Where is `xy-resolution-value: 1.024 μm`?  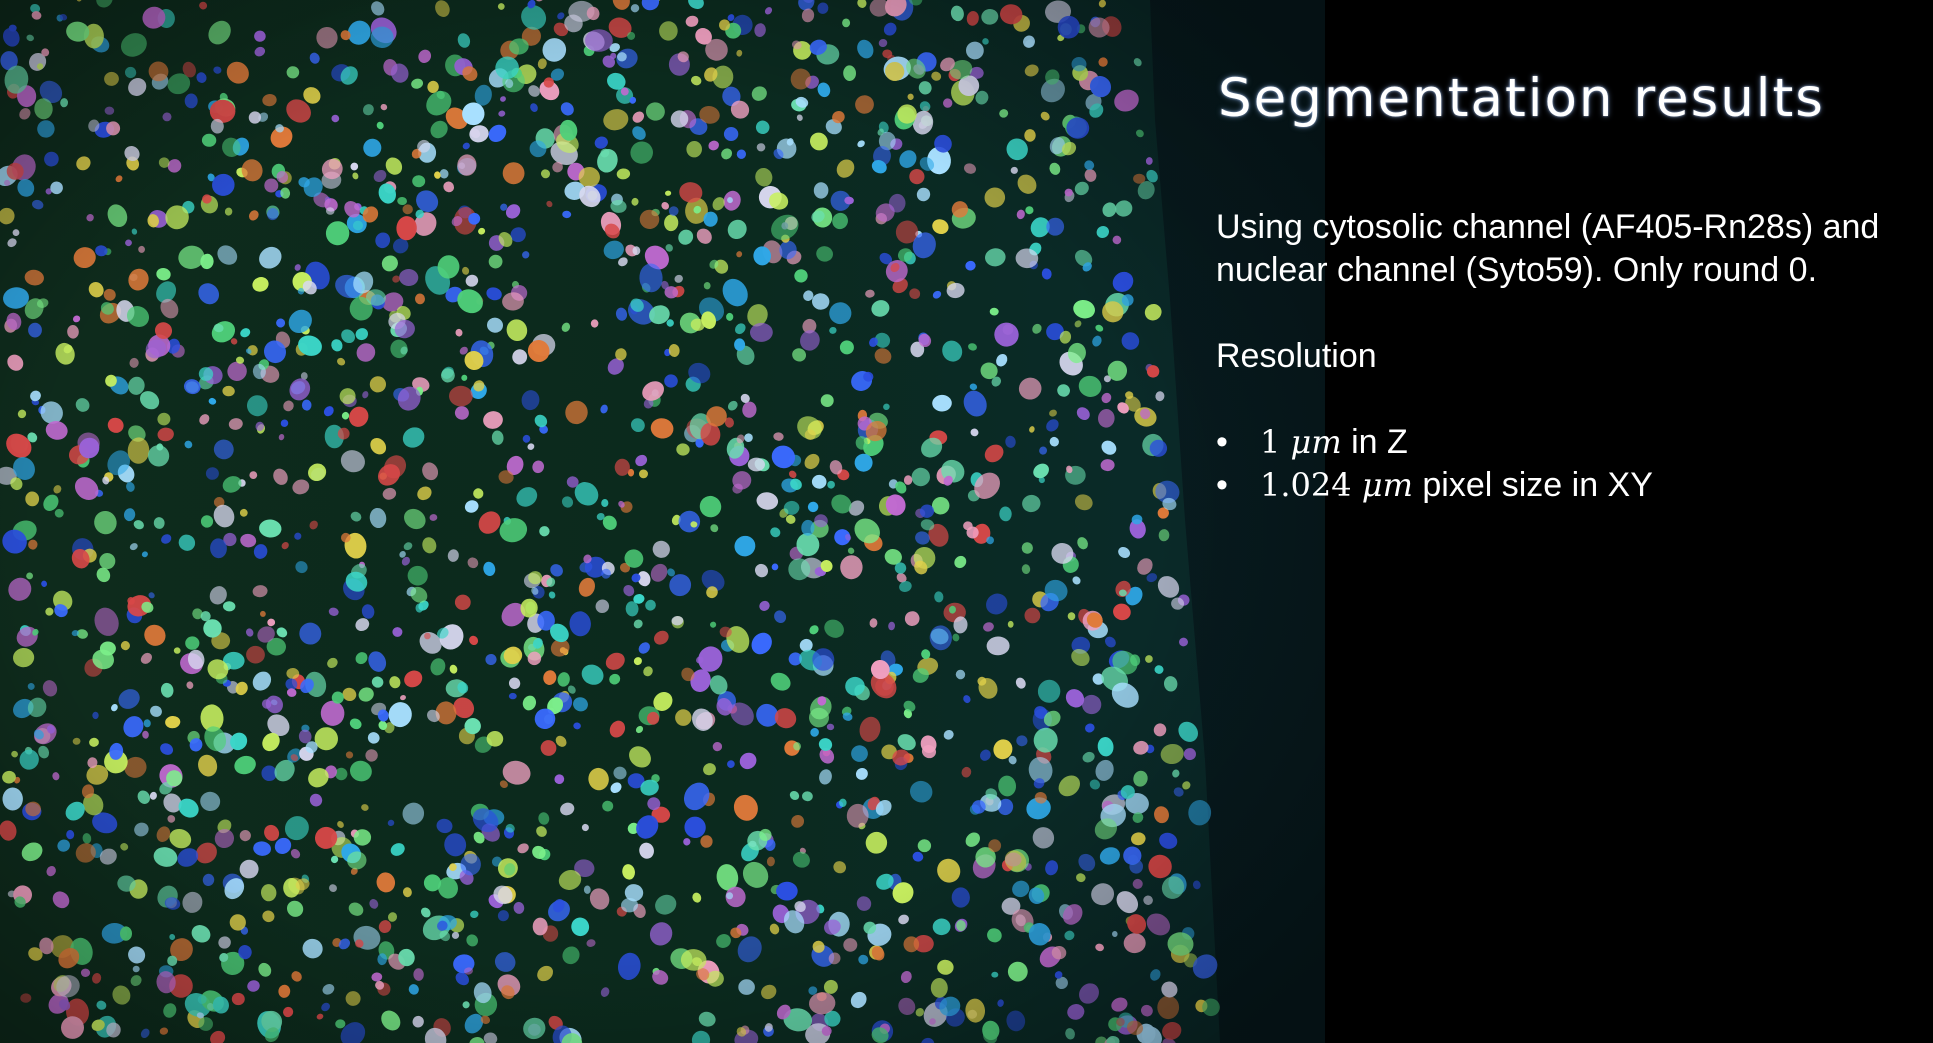 xy-resolution-value: 1.024 μm is located at coordinates (1336, 485).